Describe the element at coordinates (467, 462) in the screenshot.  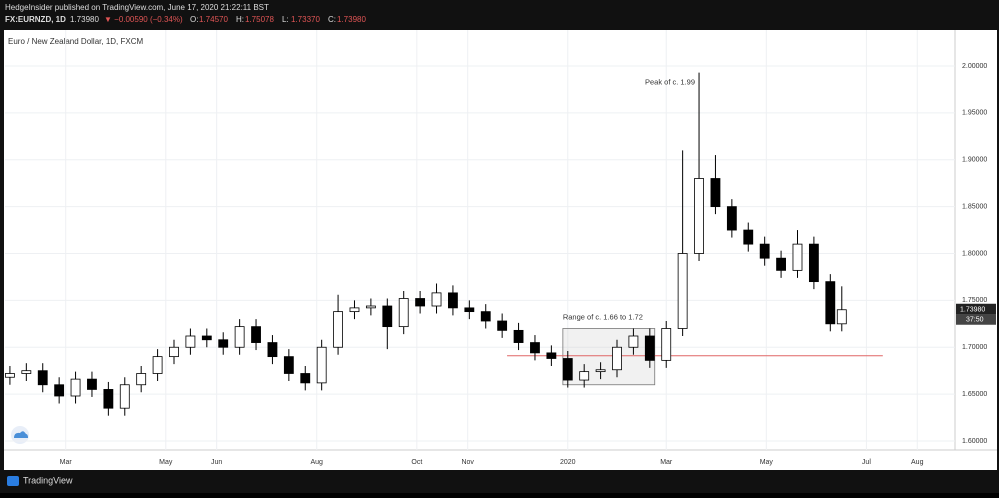
I see `x-tick-label: Nov` at that location.